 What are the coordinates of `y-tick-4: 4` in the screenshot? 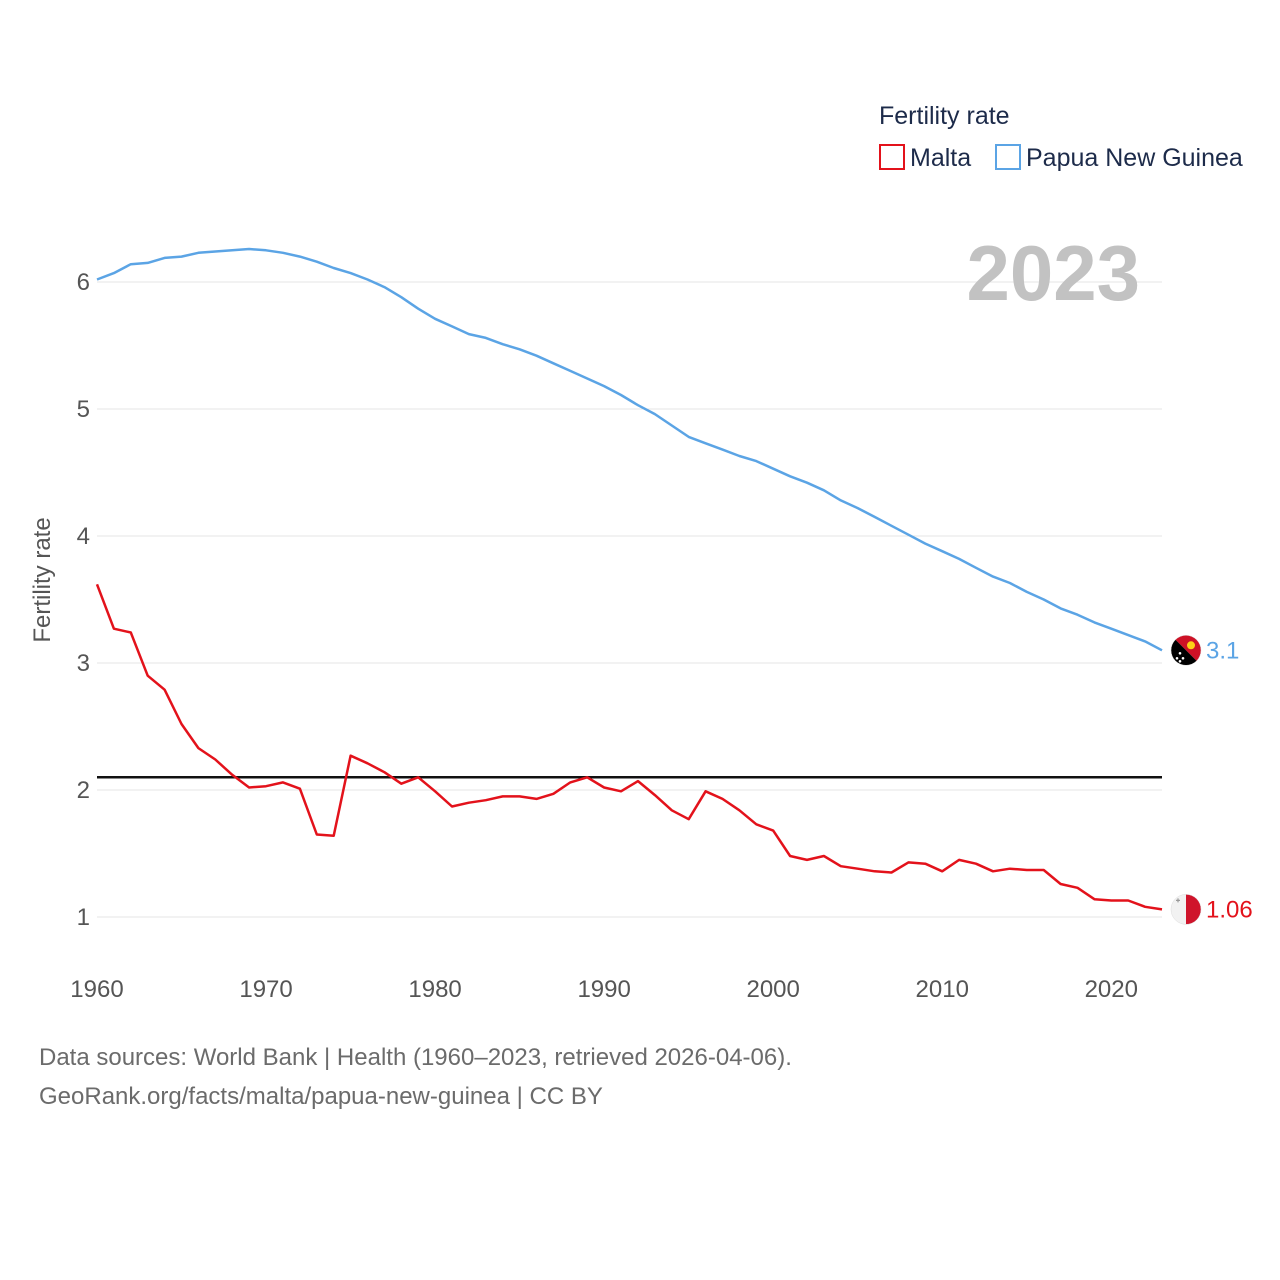 It's located at (83, 536).